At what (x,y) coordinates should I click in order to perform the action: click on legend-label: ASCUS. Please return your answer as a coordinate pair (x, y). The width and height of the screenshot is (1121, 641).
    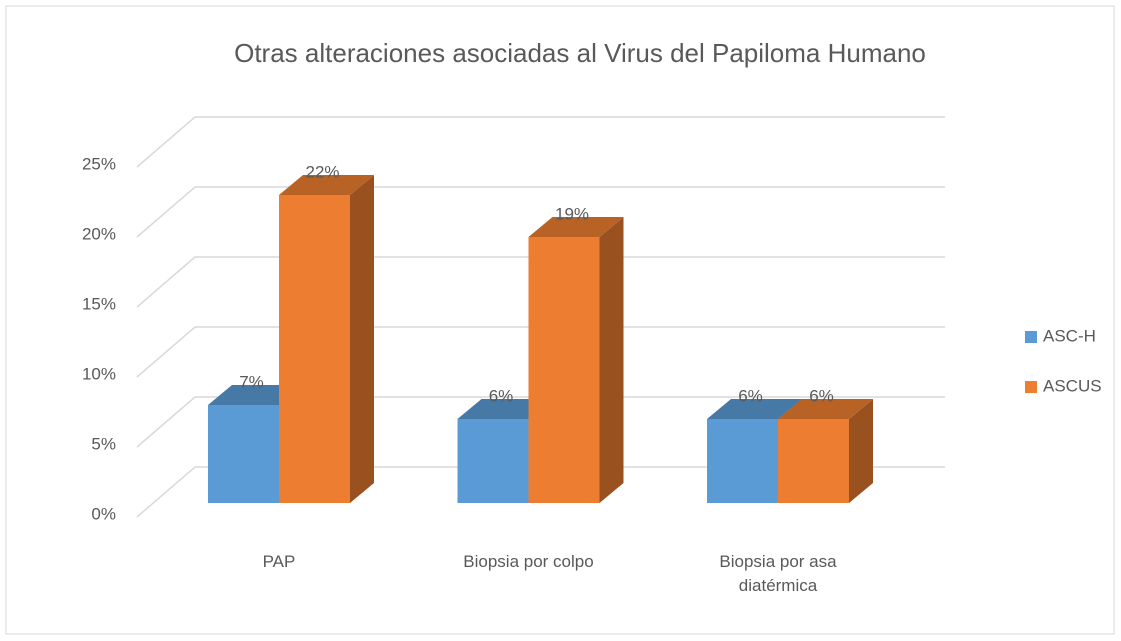
    Looking at the image, I should click on (1072, 385).